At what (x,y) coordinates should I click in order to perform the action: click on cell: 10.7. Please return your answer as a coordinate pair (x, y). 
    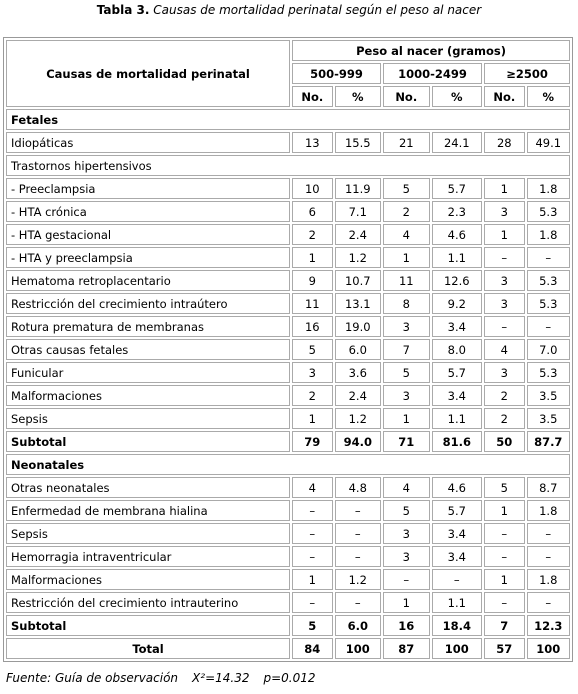
    Looking at the image, I should click on (358, 280).